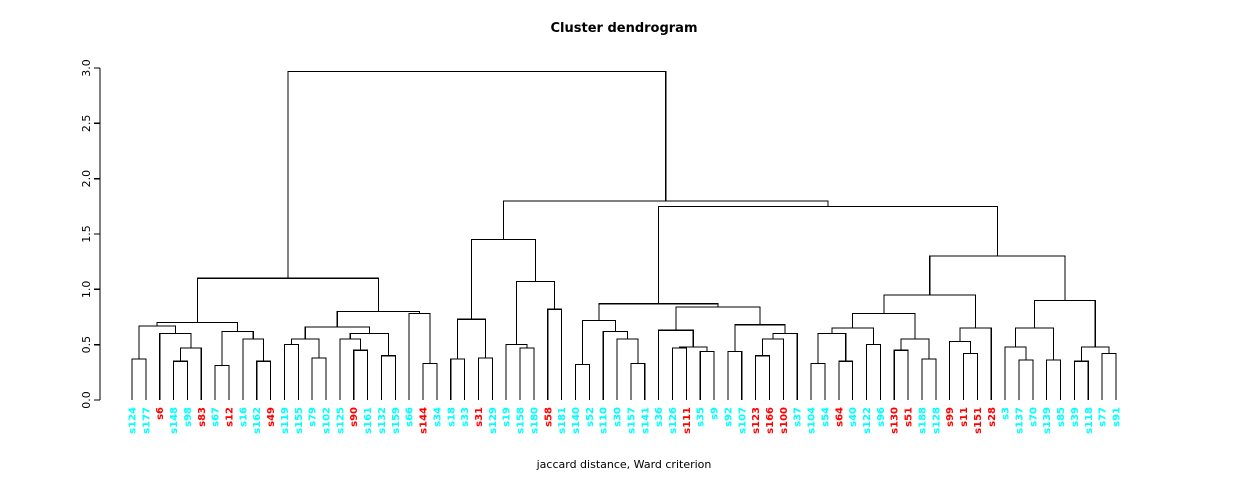 The width and height of the screenshot is (1238, 500). Describe the element at coordinates (1116, 417) in the screenshot. I see `leaf-label: s91` at that location.